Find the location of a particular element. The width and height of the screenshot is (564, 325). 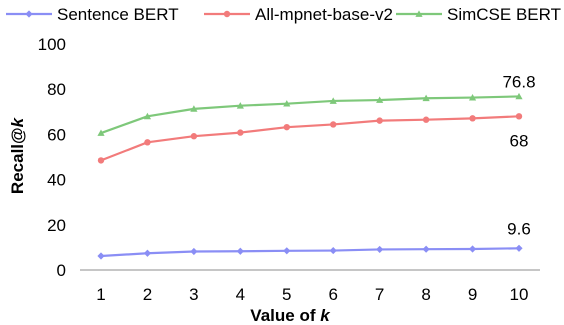

y-axis-label: Recall@k is located at coordinates (17, 155).